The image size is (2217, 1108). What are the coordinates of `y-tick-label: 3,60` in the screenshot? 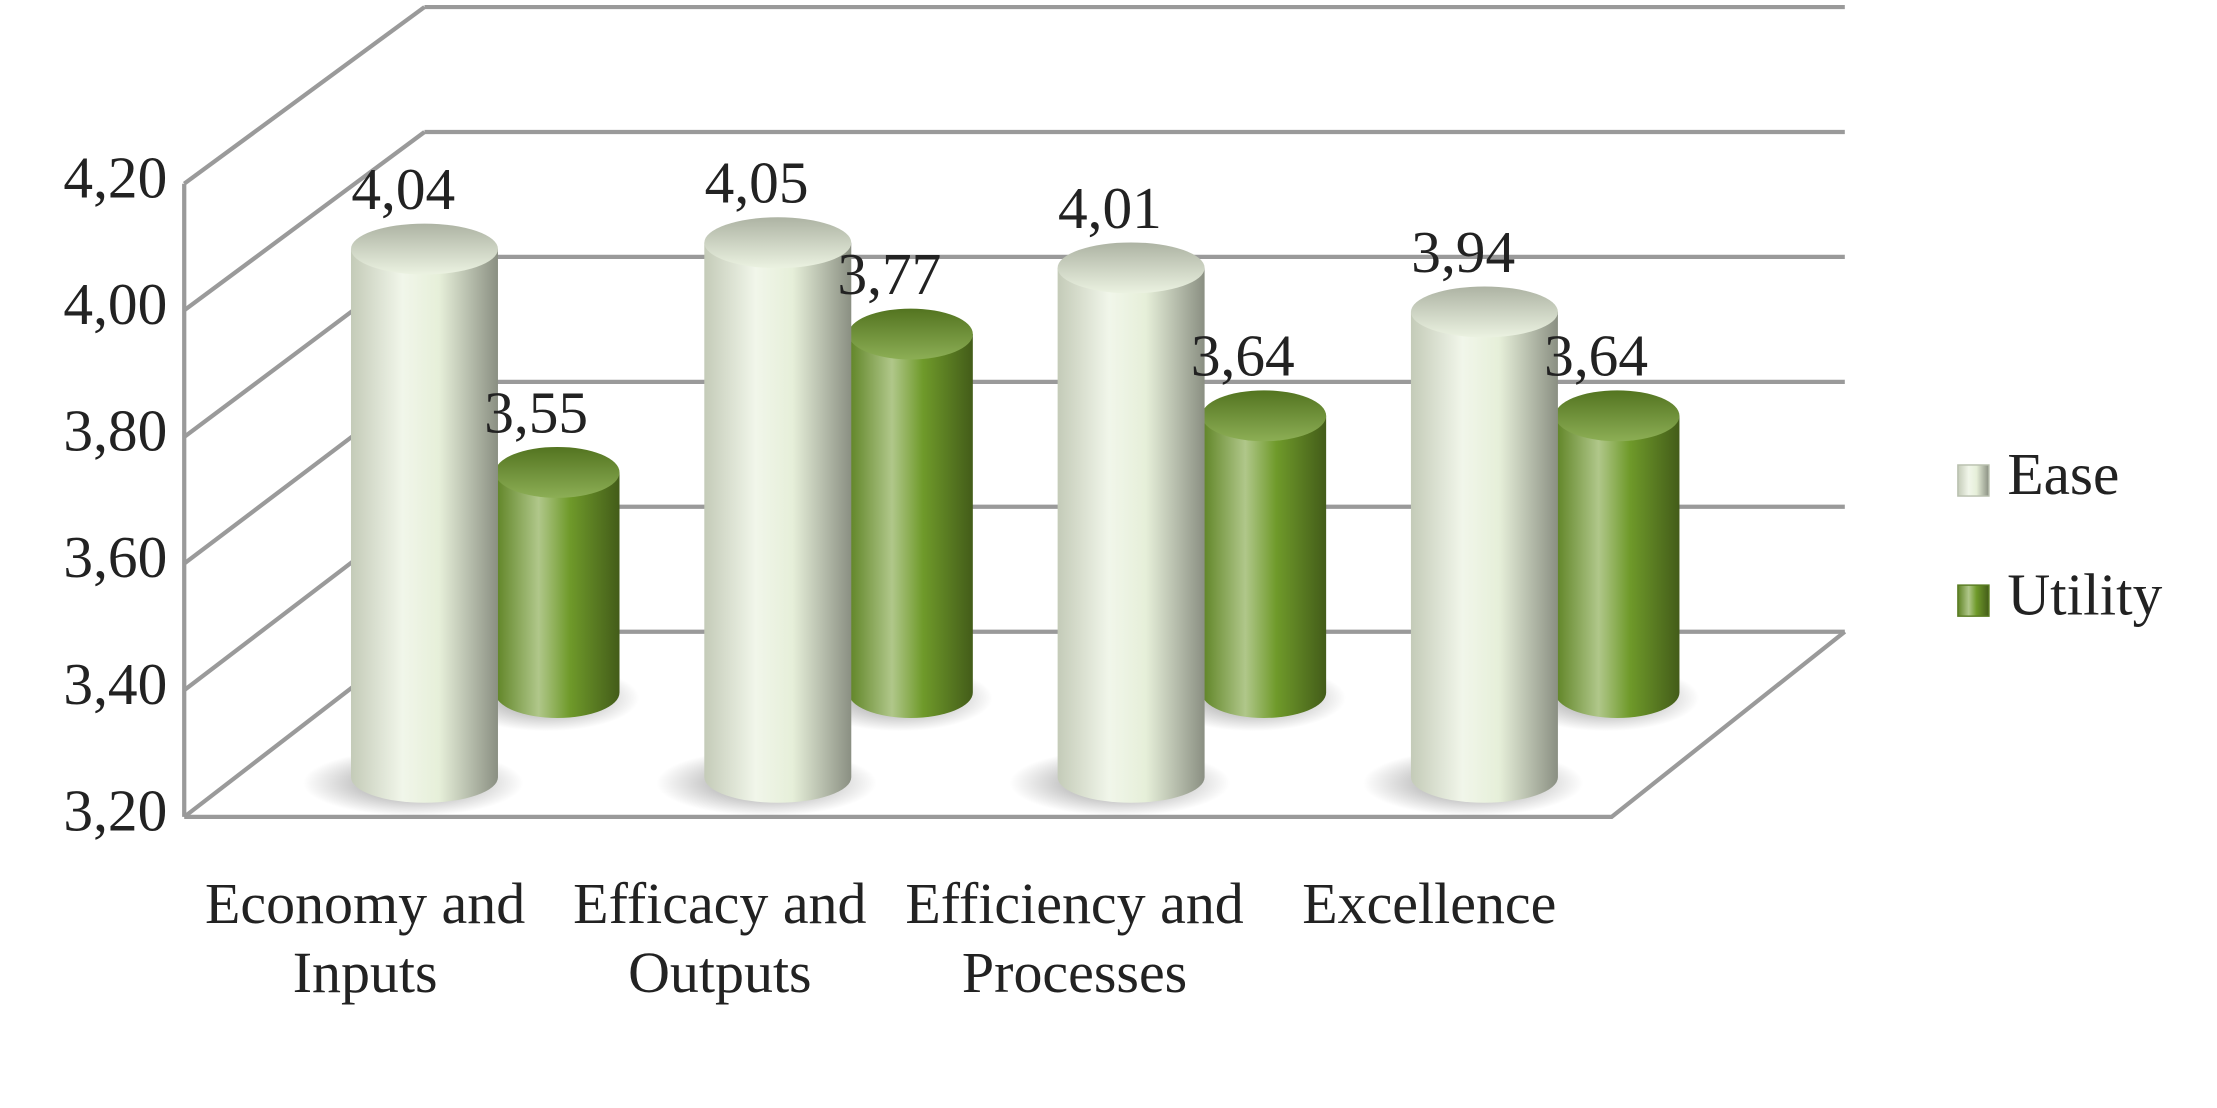 It's located at (115, 557).